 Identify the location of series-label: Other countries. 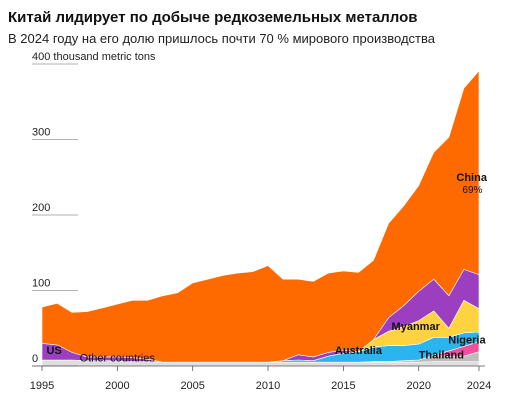
(118, 358).